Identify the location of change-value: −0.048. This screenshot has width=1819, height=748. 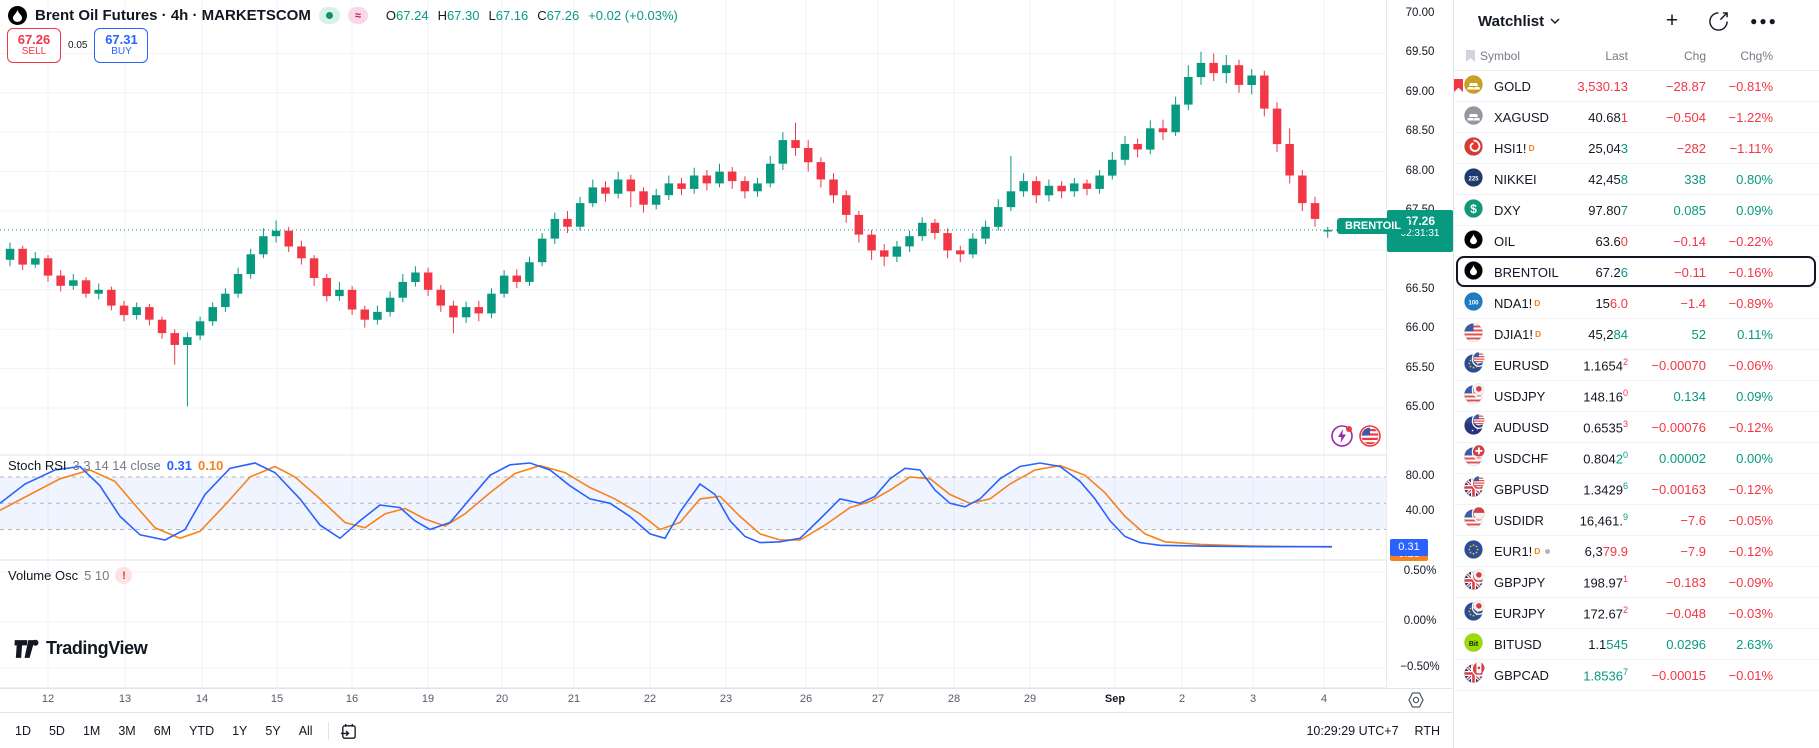
(1685, 613).